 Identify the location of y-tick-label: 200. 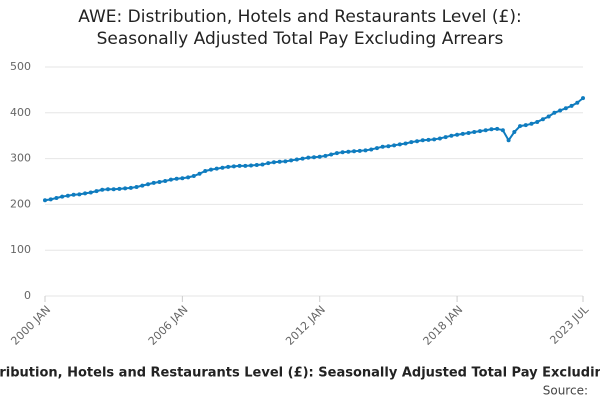
(20, 203).